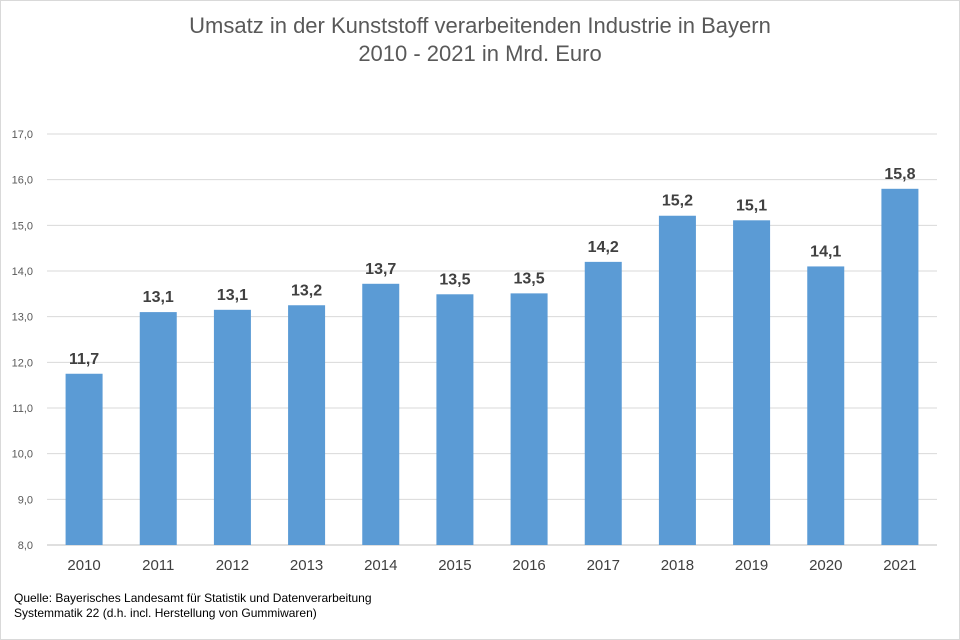  I want to click on bar-2018, so click(677, 380).